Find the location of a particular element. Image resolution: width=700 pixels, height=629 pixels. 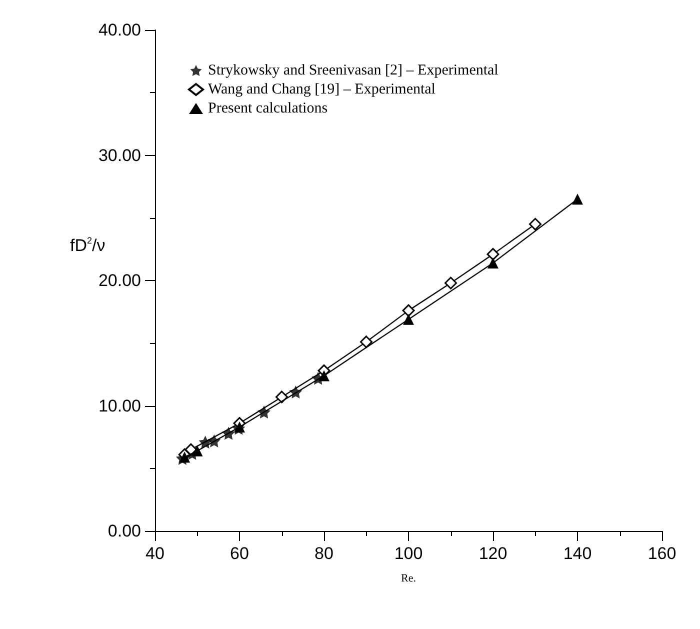

legend-label: Wang and Chang [19] – Experimental is located at coordinates (322, 90).